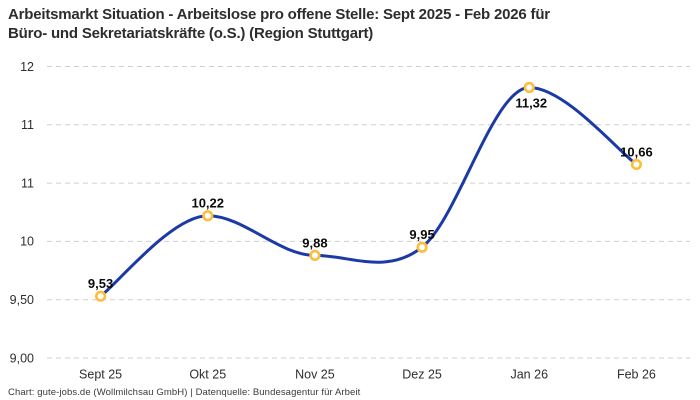  What do you see at coordinates (27, 242) in the screenshot?
I see `y-axis-tick-label: 10` at bounding box center [27, 242].